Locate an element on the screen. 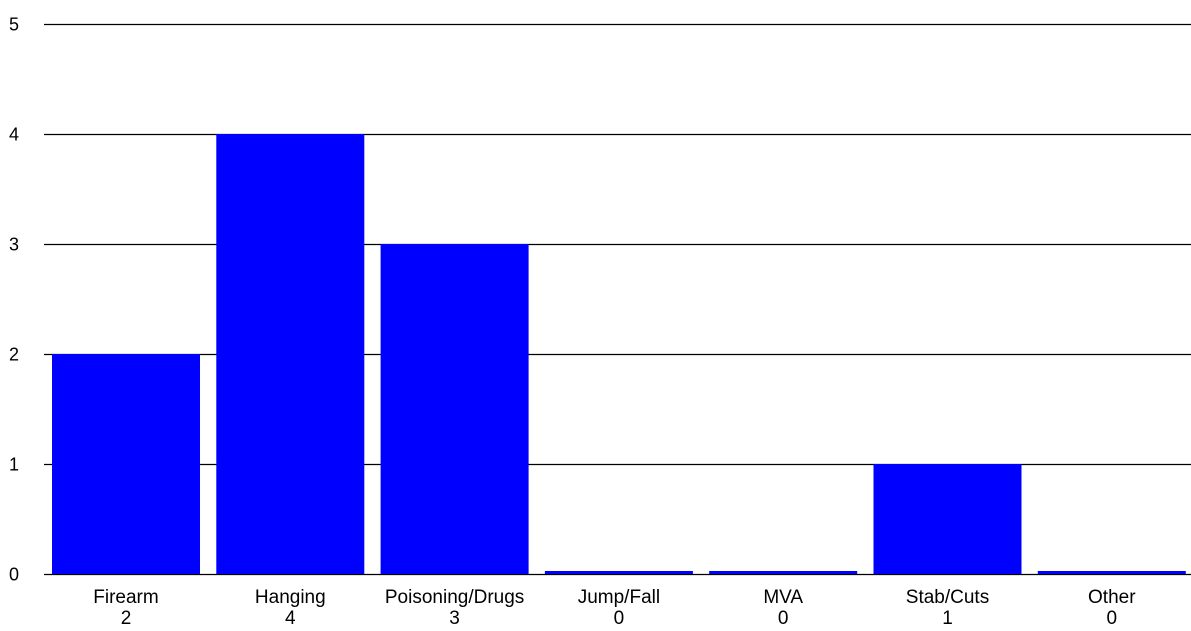 This screenshot has height=631, width=1191. bar-mva is located at coordinates (783, 572).